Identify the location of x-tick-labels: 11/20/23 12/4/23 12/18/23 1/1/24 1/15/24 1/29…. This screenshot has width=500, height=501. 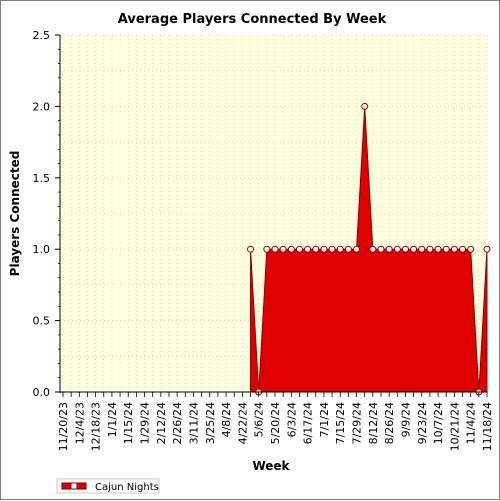
(275, 426).